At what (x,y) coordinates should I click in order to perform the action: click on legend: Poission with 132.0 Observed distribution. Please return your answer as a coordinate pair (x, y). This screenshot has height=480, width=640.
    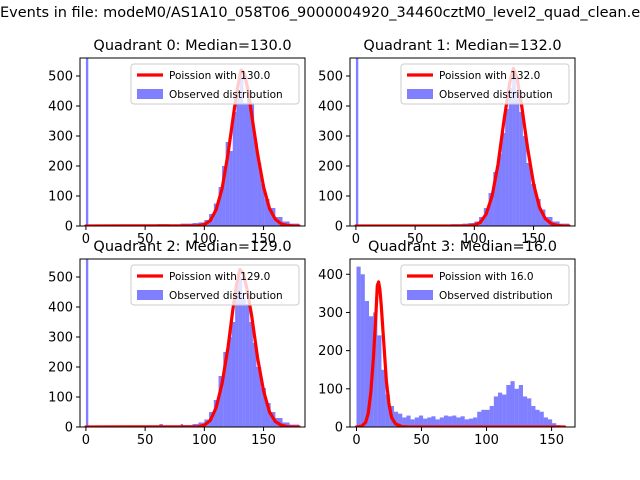
    Looking at the image, I should click on (485, 84).